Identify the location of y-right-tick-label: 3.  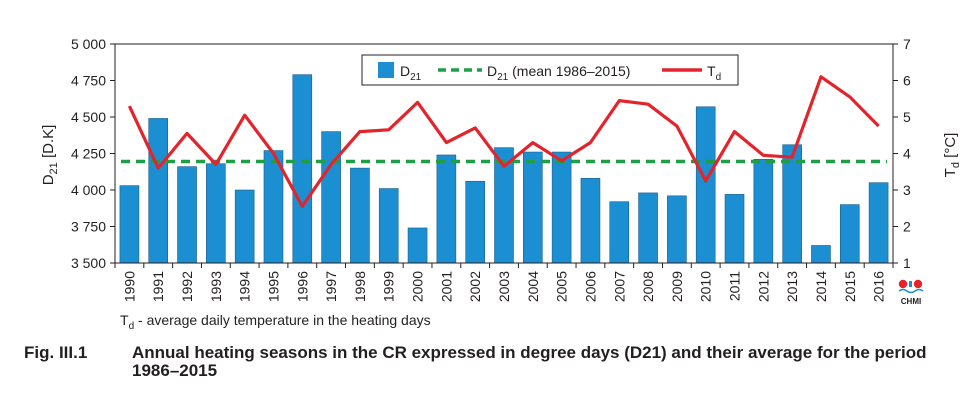
(907, 190).